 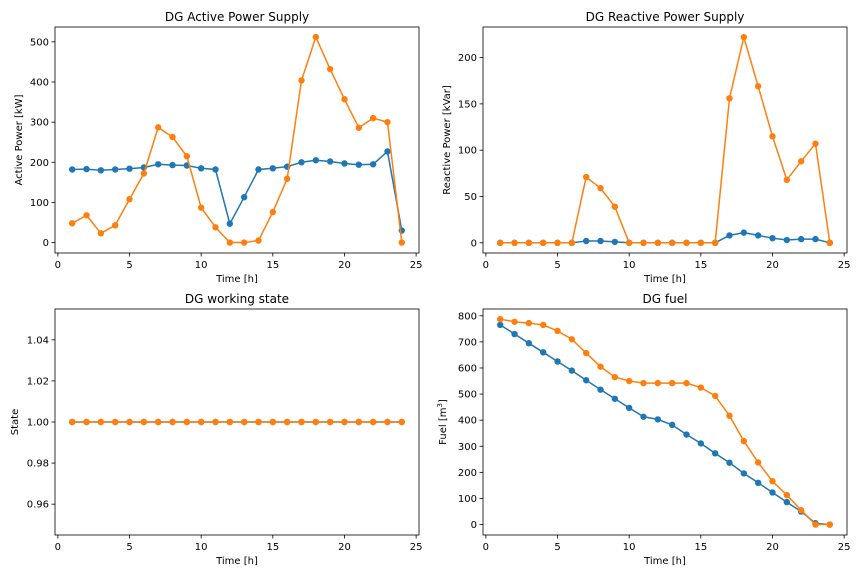 What do you see at coordinates (474, 525) in the screenshot?
I see `y-tick-label: 0` at bounding box center [474, 525].